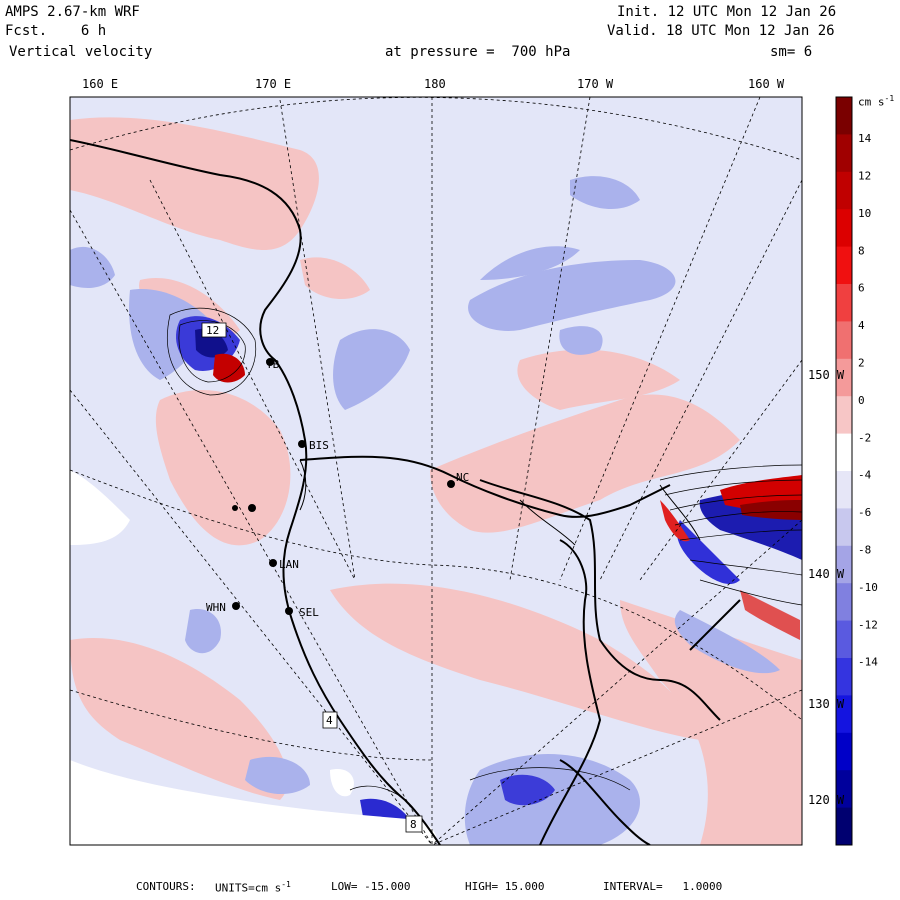  What do you see at coordinates (864, 437) in the screenshot?
I see `colorbar-tick-label: -2` at bounding box center [864, 437].